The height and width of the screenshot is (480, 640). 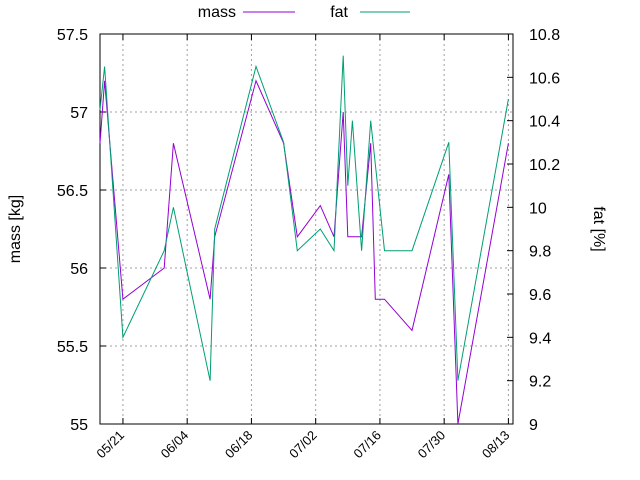 What do you see at coordinates (15, 229) in the screenshot?
I see `y-axis-title: mass [kg]` at bounding box center [15, 229].